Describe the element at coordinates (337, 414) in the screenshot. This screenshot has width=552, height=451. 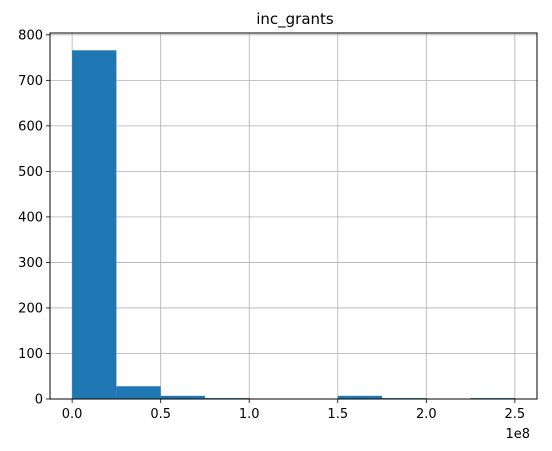
I see `x-tick-label-3: 1.5` at that location.